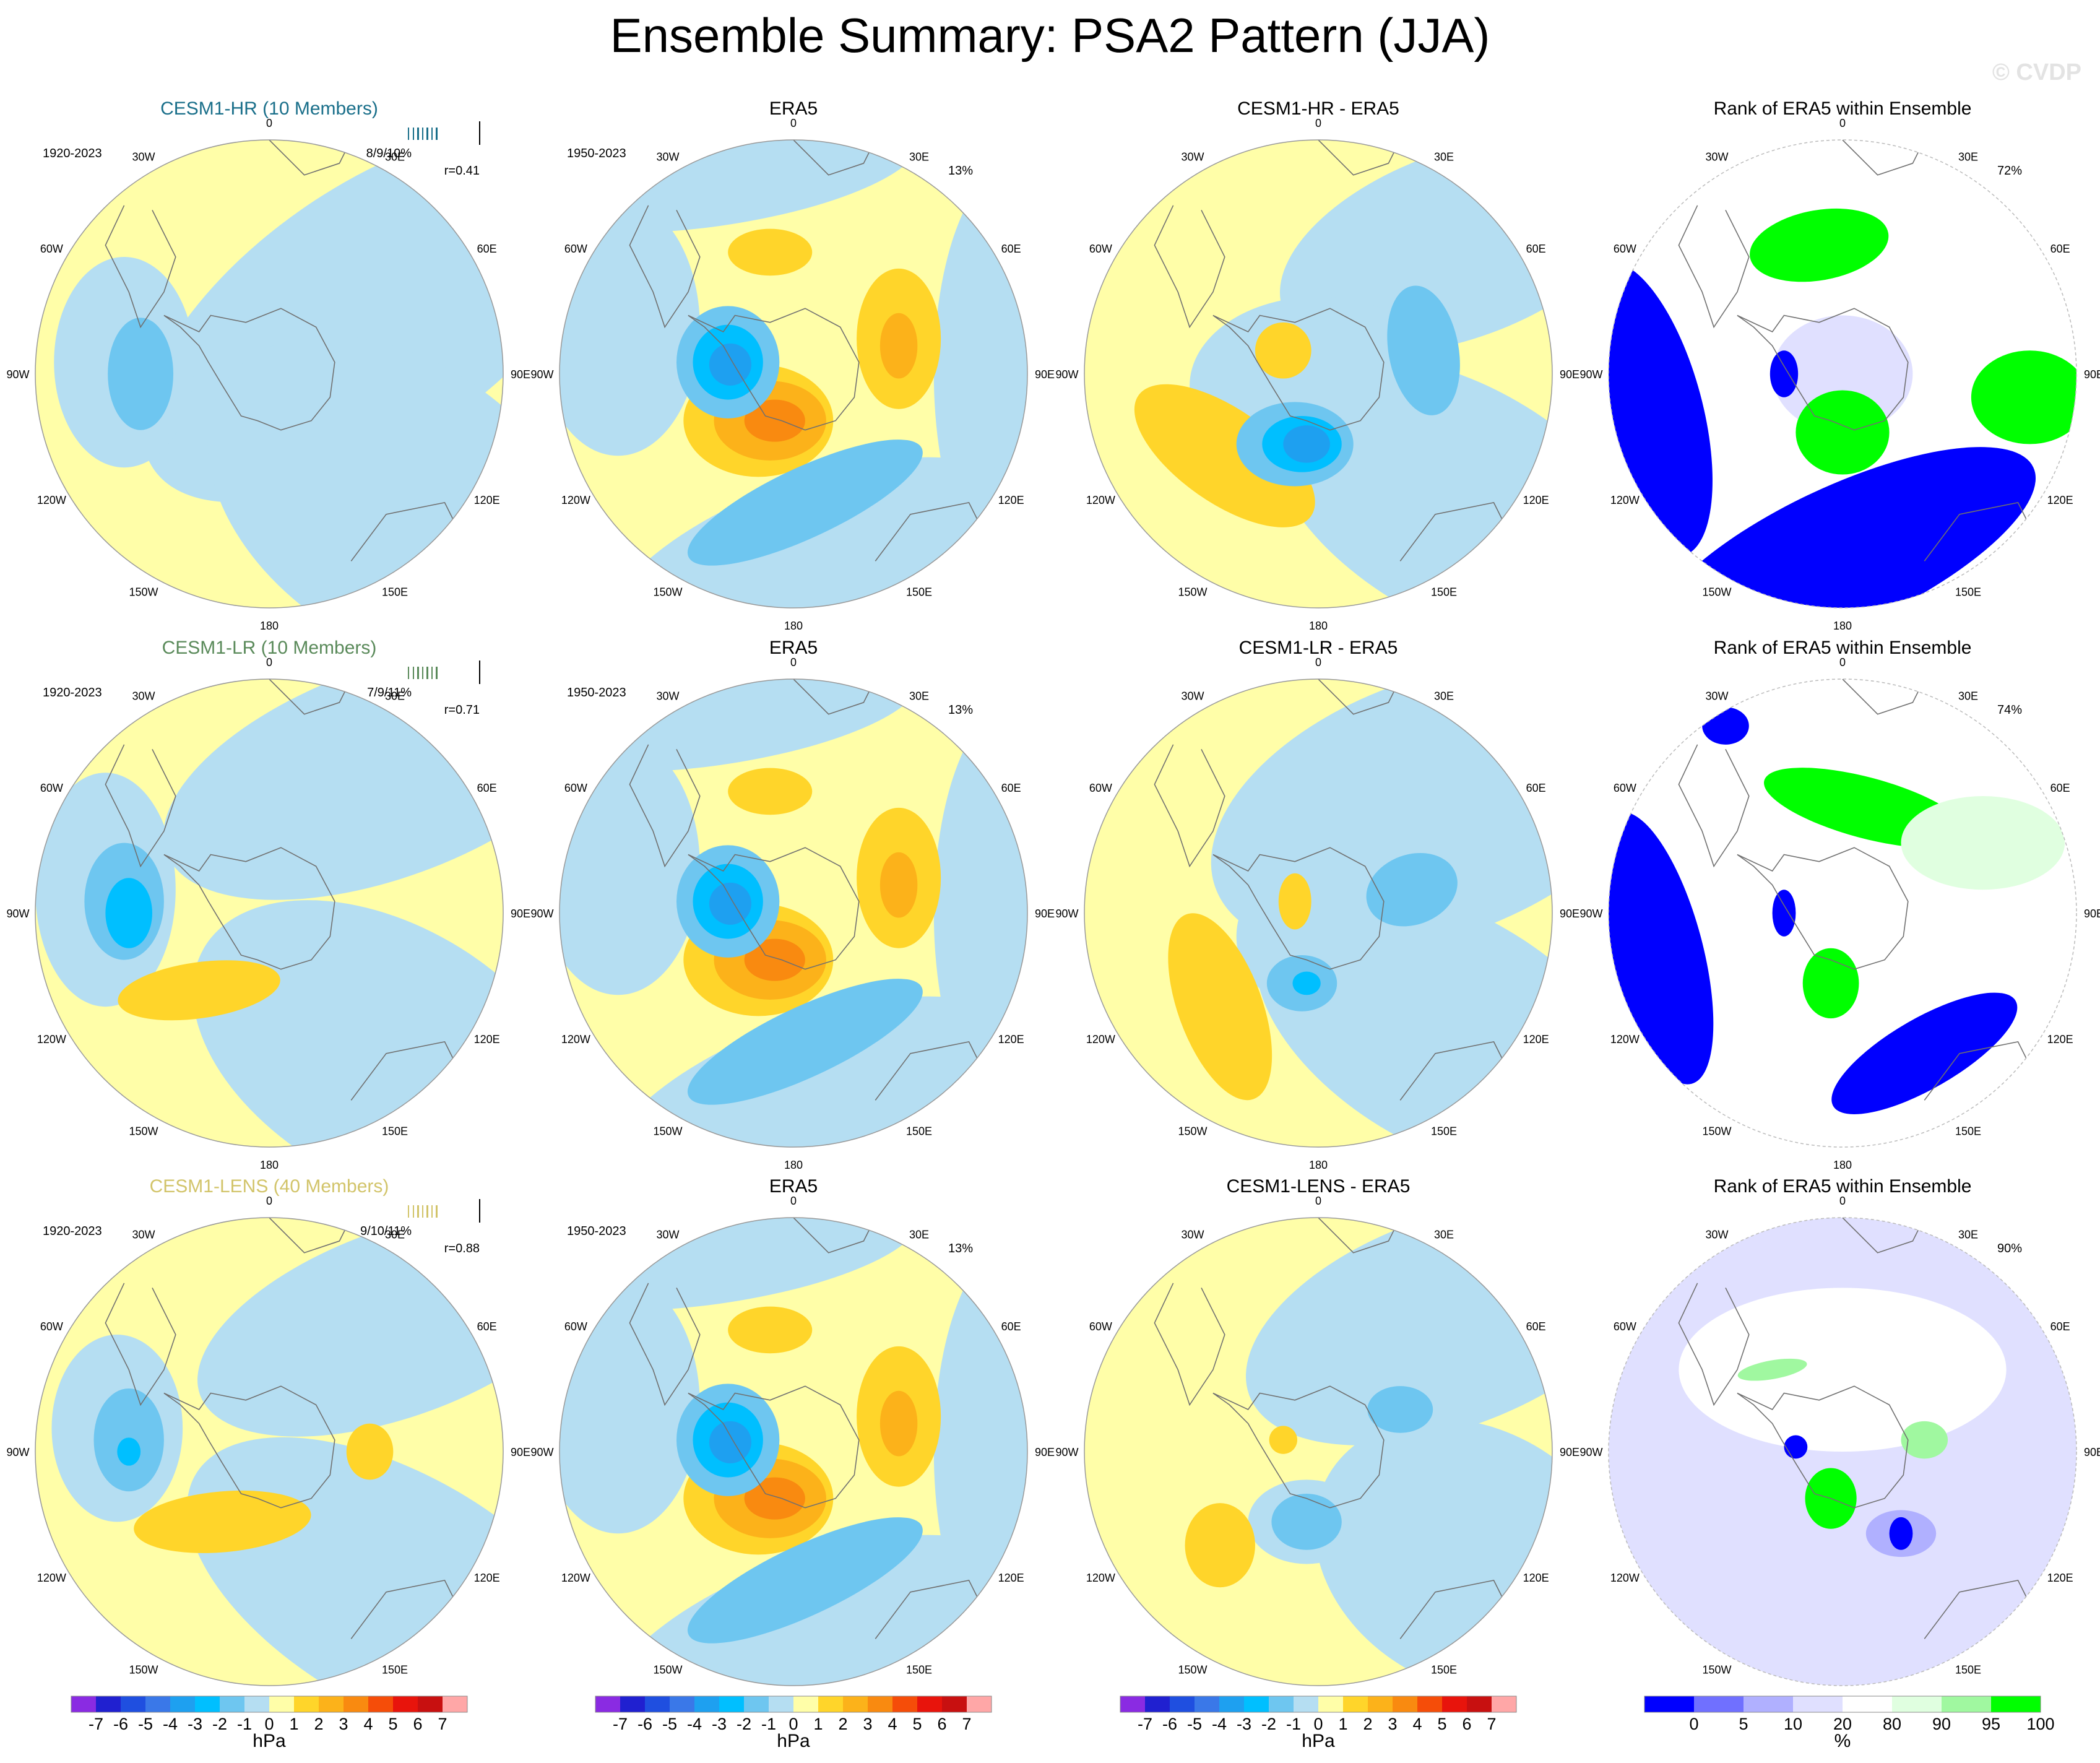 The image size is (2100, 1763). Describe the element at coordinates (72, 693) in the screenshot. I see `period-label: 1920-2023` at that location.